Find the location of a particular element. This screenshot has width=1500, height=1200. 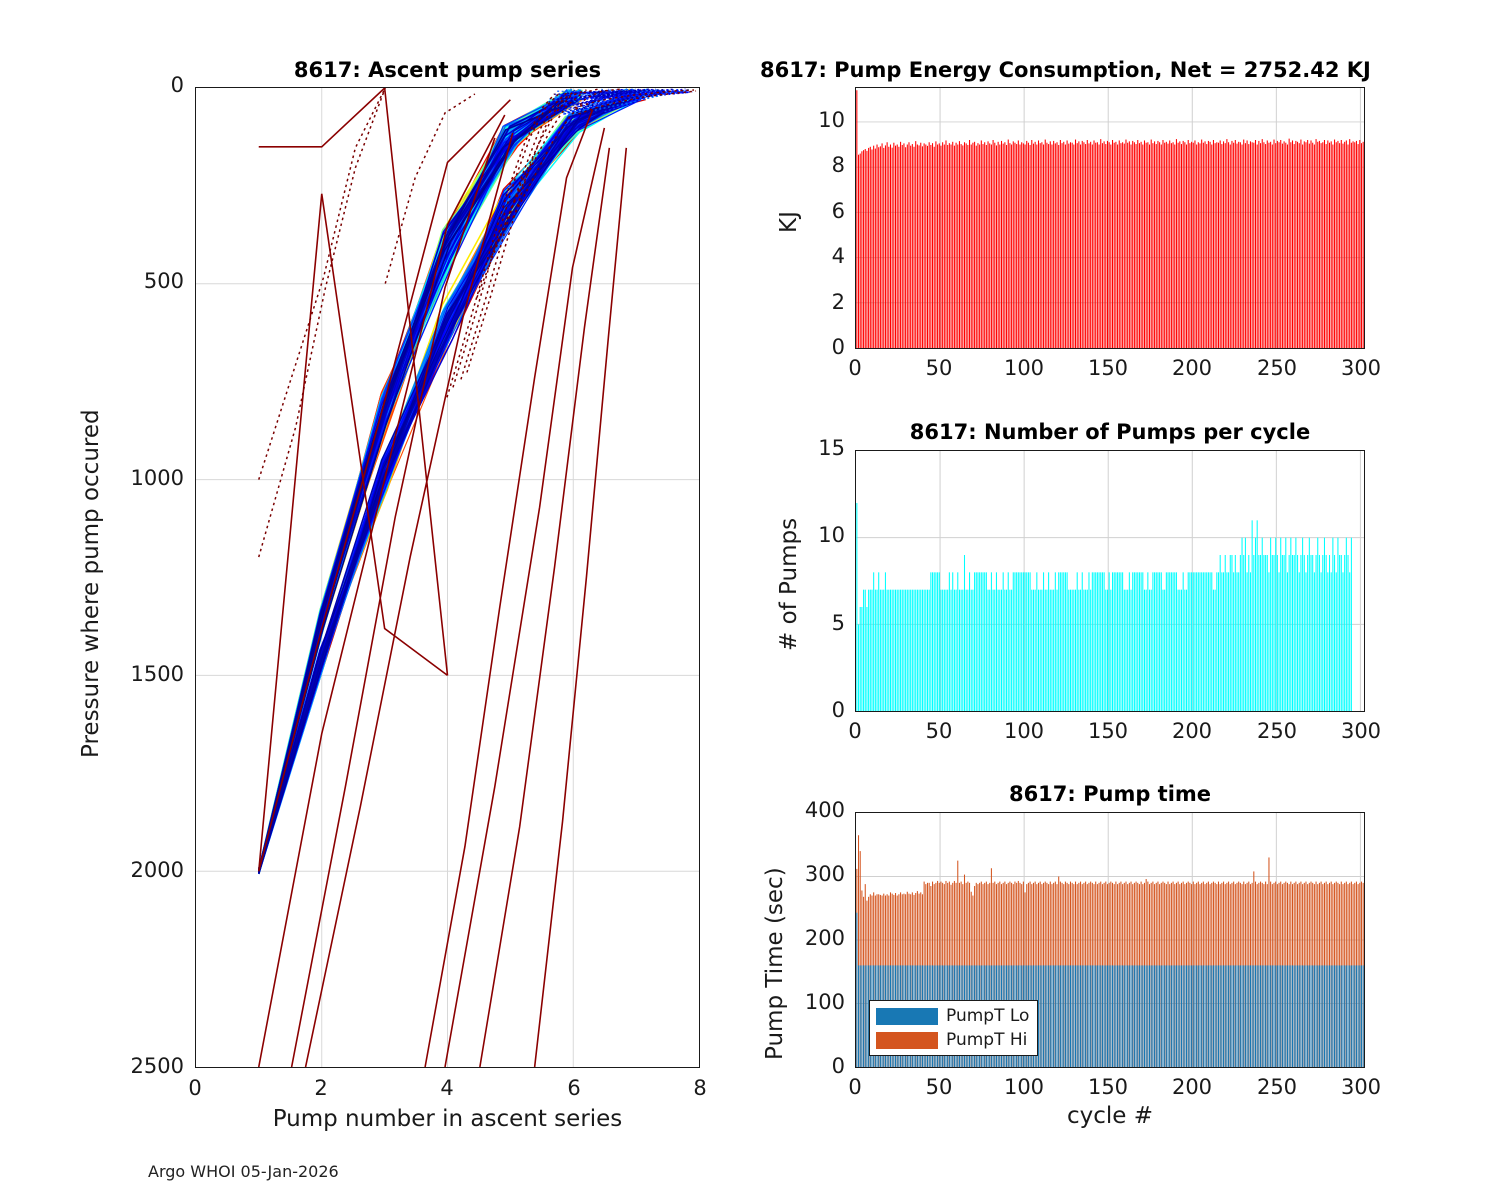

ascent-xtick-4: 4 is located at coordinates (447, 1088).